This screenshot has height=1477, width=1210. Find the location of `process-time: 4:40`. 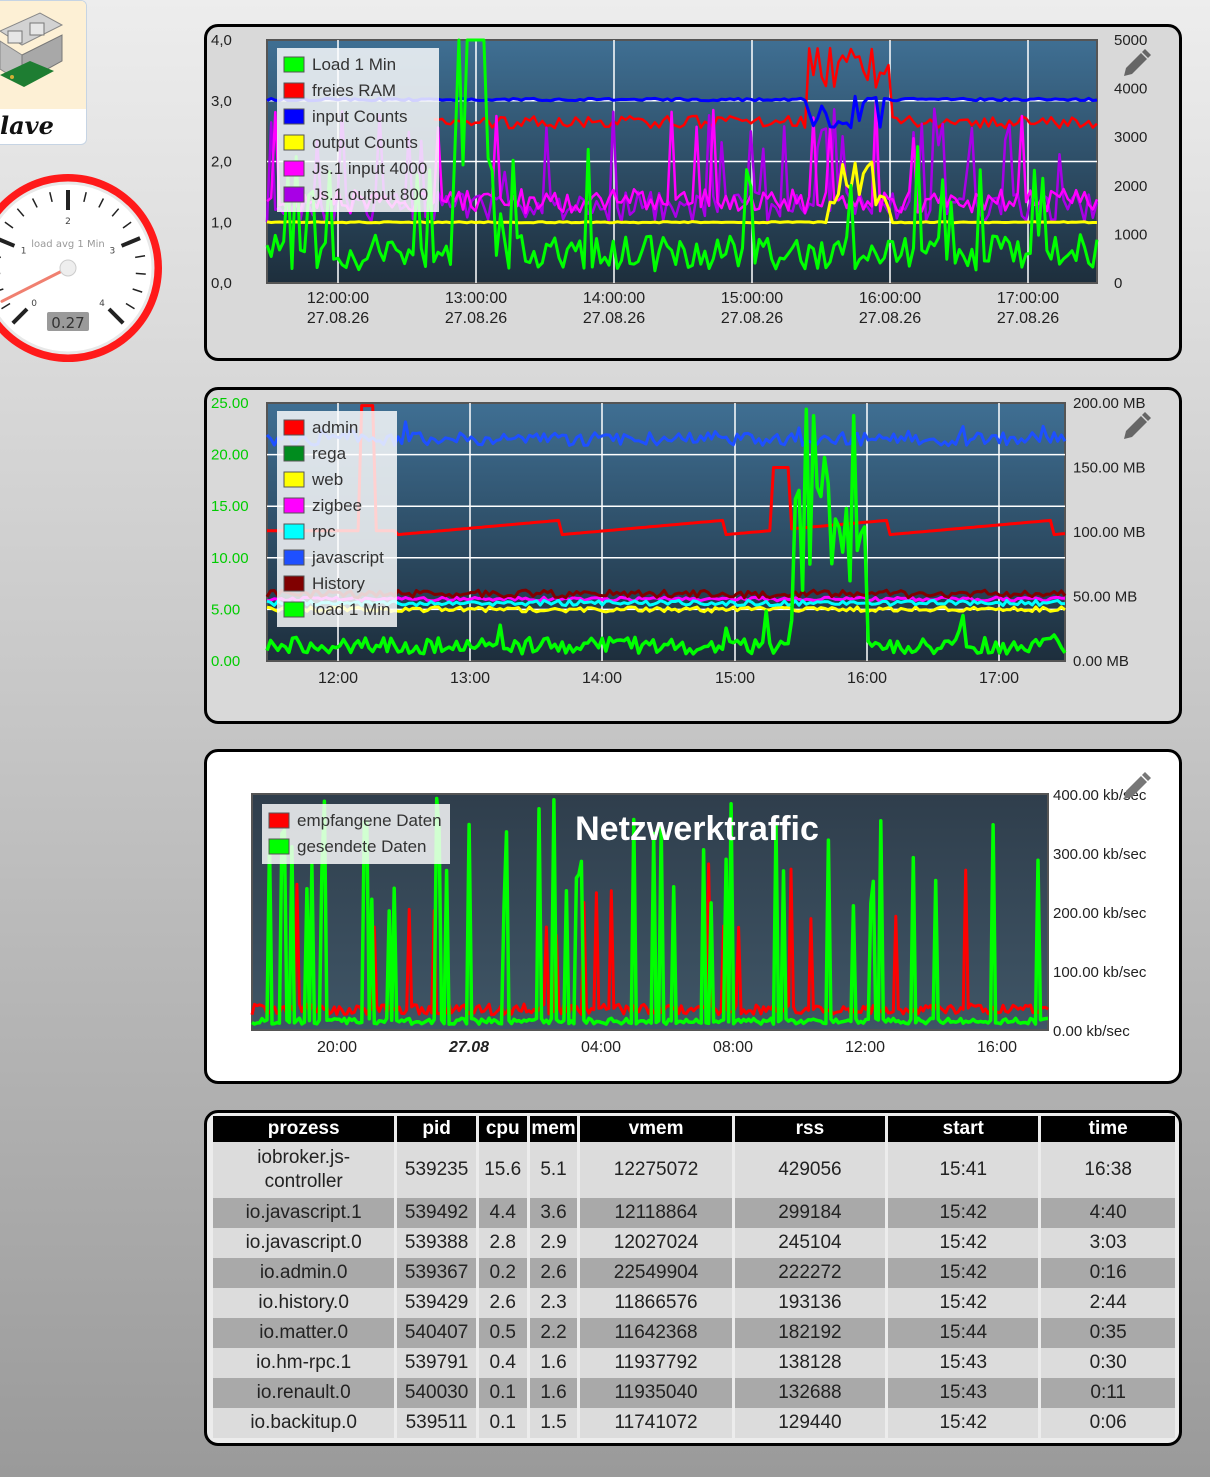

process-time: 4:40 is located at coordinates (1108, 1213).